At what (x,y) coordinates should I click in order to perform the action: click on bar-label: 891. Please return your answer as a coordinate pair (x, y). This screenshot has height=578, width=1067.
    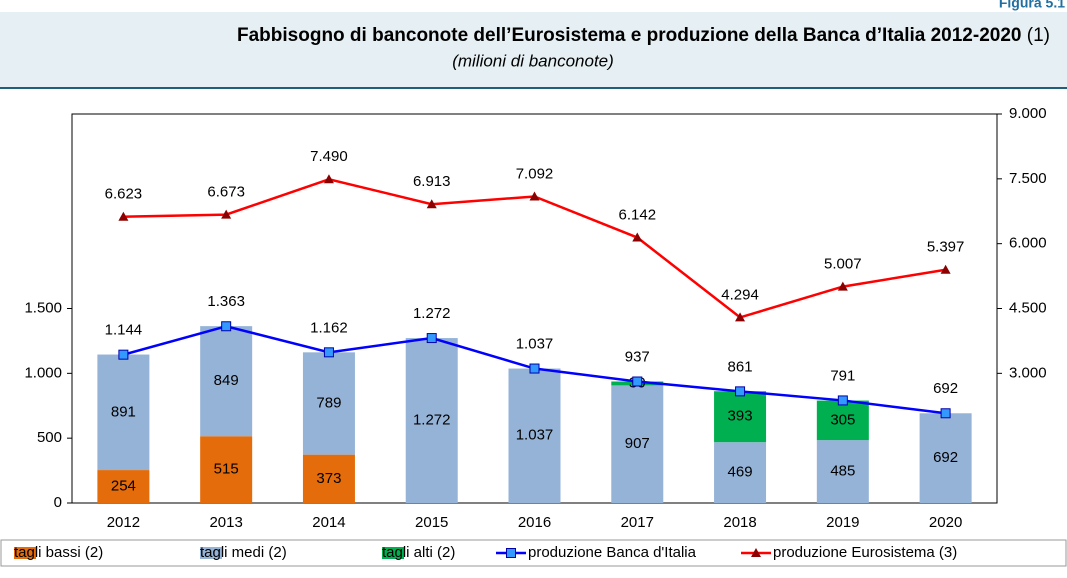
    Looking at the image, I should click on (123, 411).